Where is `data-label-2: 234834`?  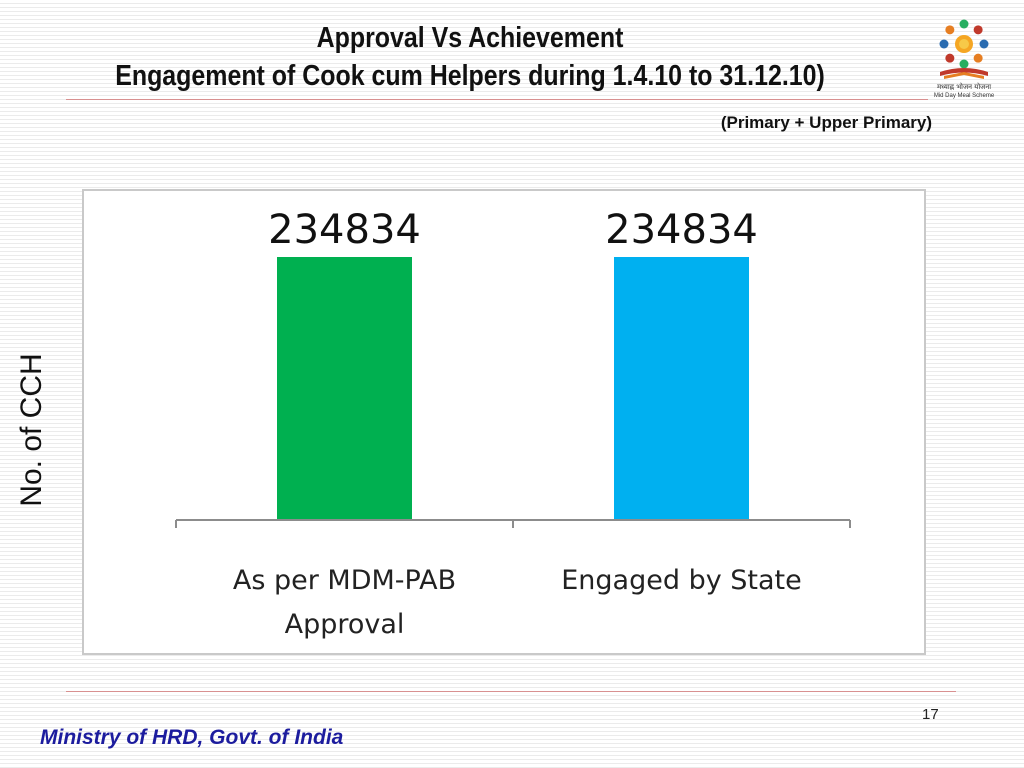 data-label-2: 234834 is located at coordinates (681, 230).